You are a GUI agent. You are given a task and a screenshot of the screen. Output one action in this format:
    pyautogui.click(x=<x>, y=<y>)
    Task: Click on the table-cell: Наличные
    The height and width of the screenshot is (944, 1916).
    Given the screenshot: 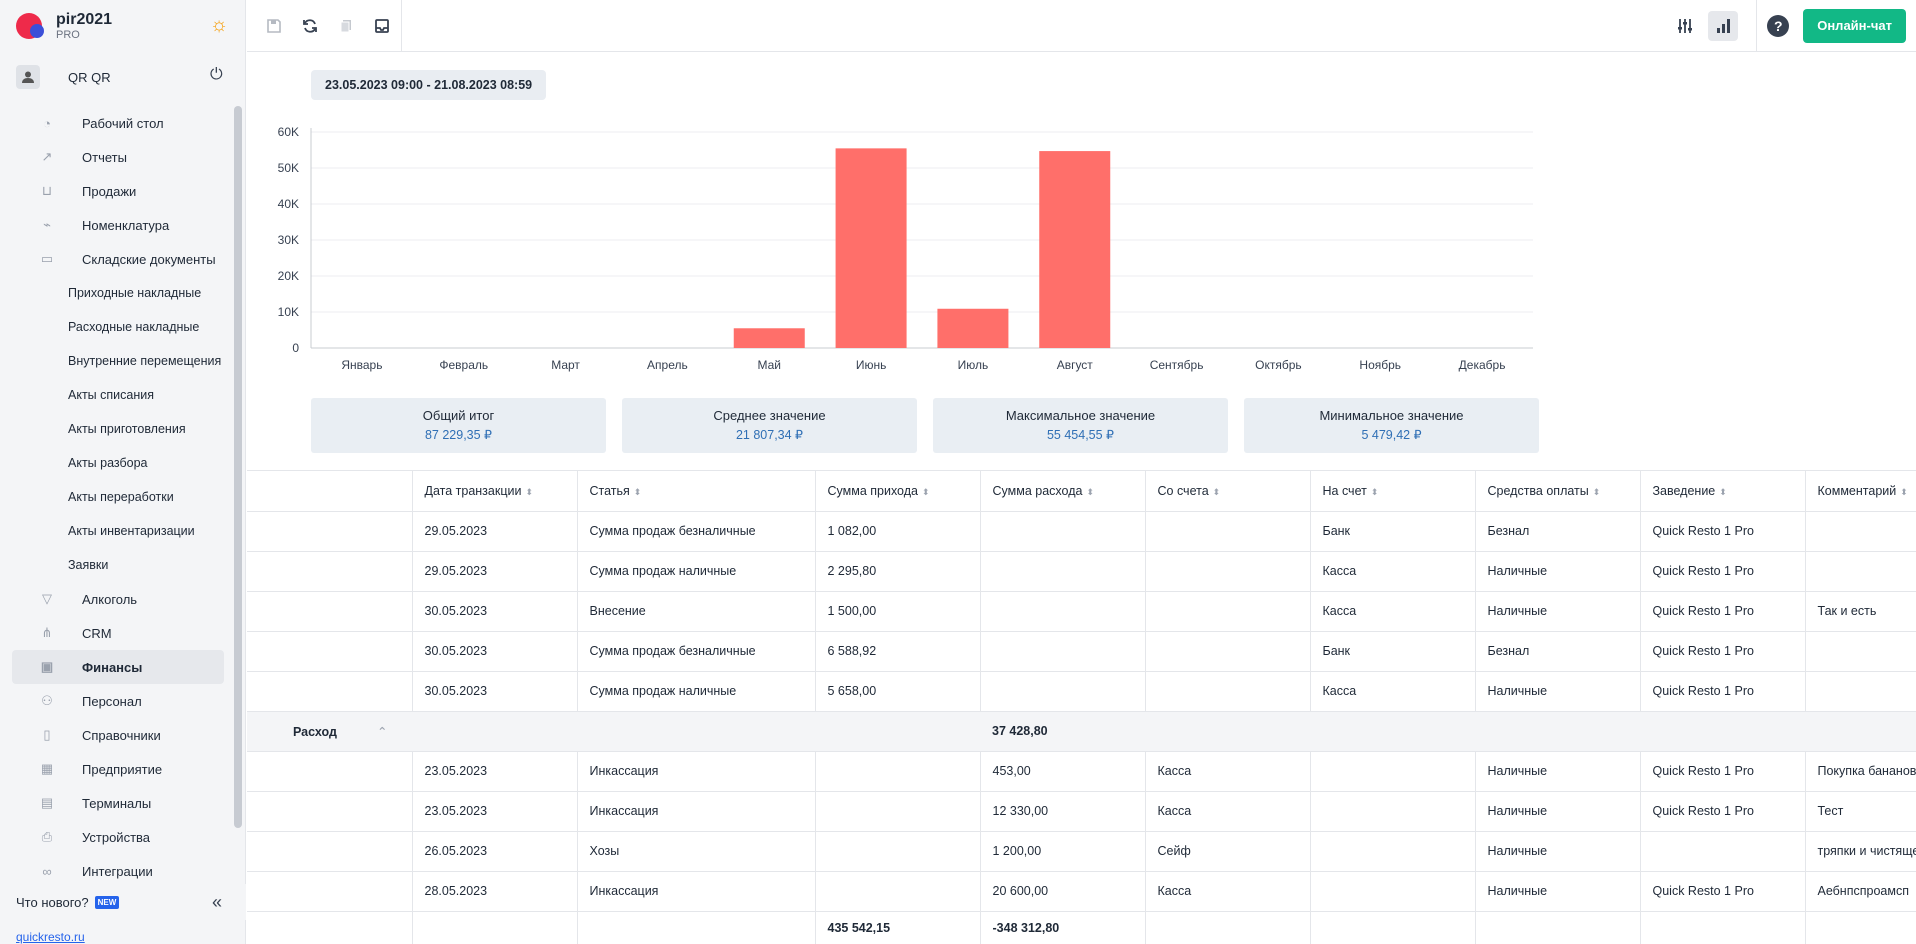 What is the action you would take?
    pyautogui.click(x=1558, y=611)
    